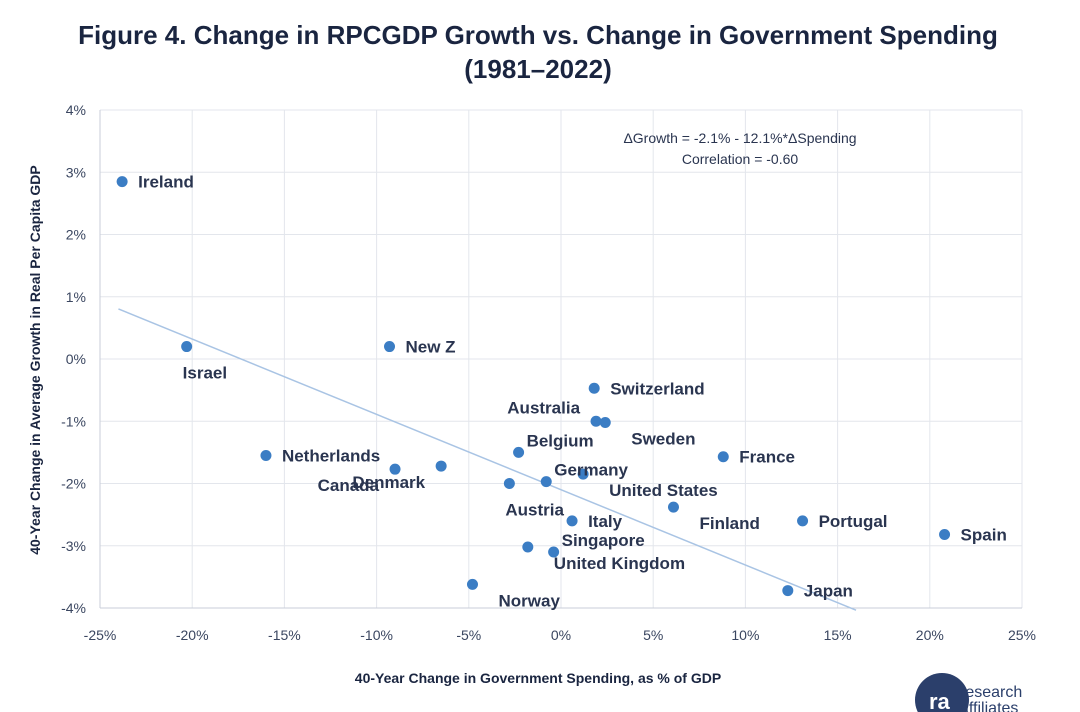 Image resolution: width=1080 pixels, height=712 pixels. Describe the element at coordinates (187, 347) in the screenshot. I see `point-israel` at that location.